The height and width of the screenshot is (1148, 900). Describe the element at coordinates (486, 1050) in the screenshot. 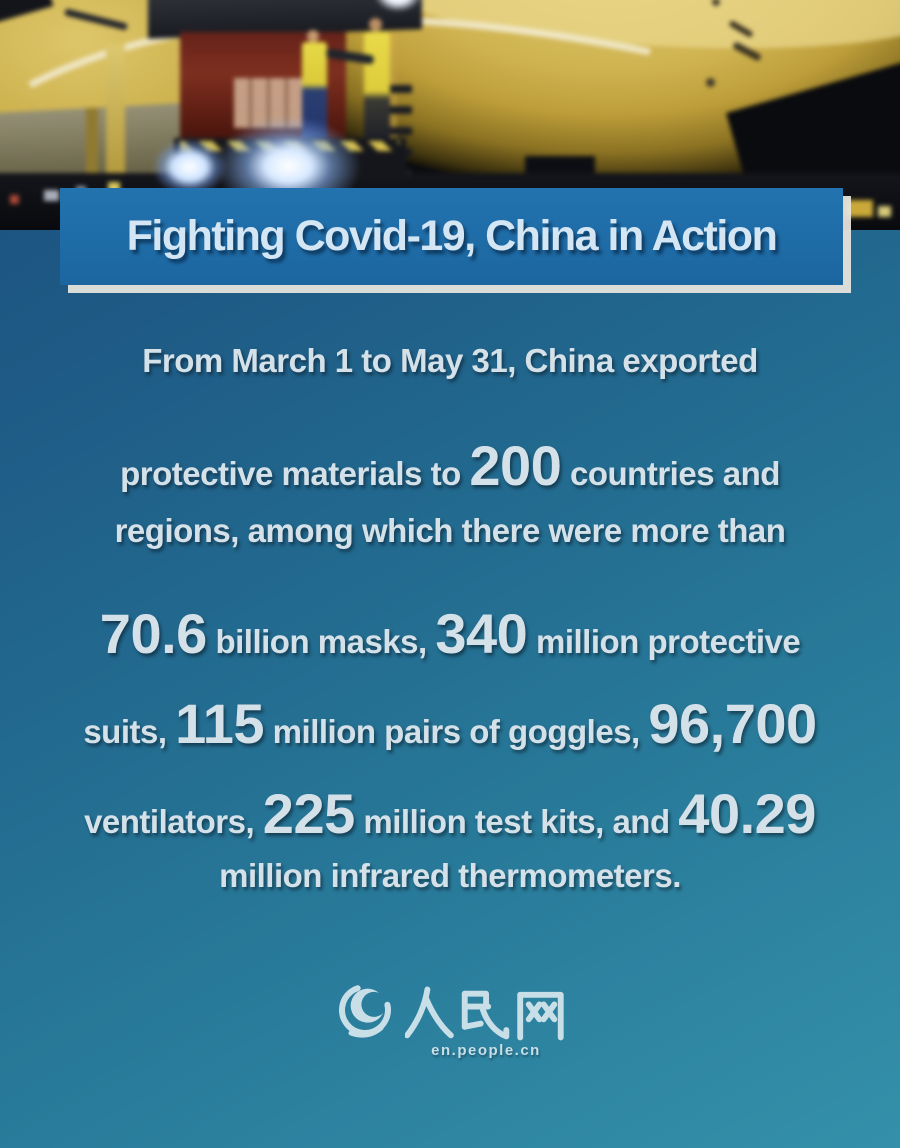

I see `logo-site-url: en.people.cn` at that location.